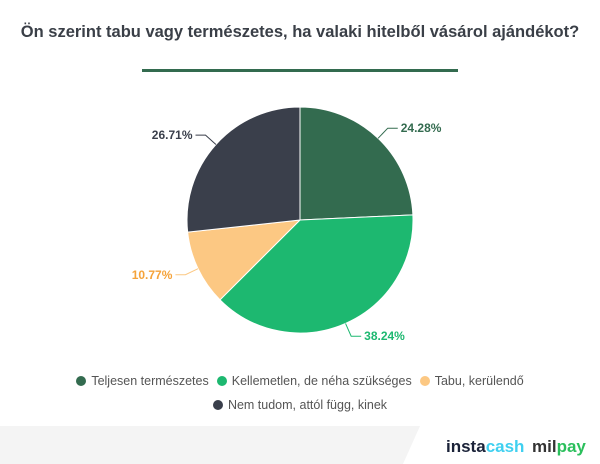  I want to click on legend-label: Kellemetlen, de néha szükséges, so click(321, 381).